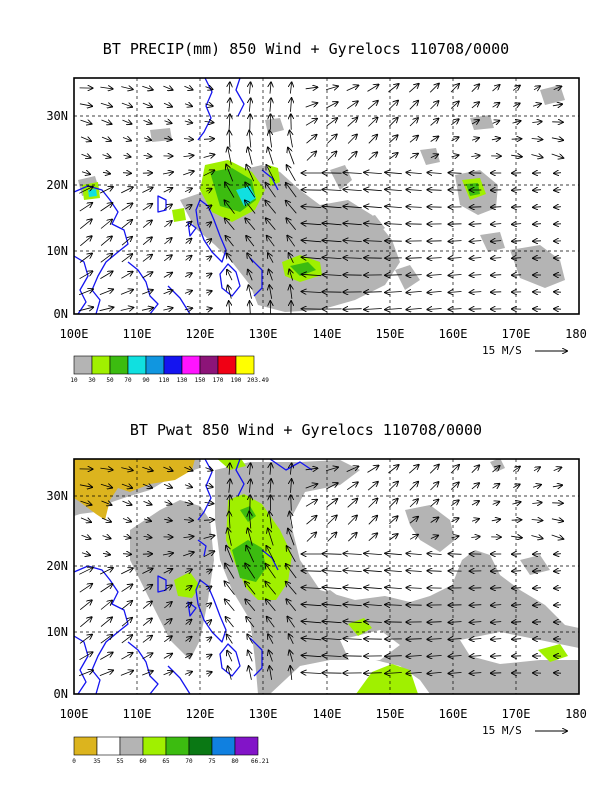 This screenshot has height=792, width=612. Describe the element at coordinates (390, 334) in the screenshot. I see `top-xlabel-150e: 150E` at that location.